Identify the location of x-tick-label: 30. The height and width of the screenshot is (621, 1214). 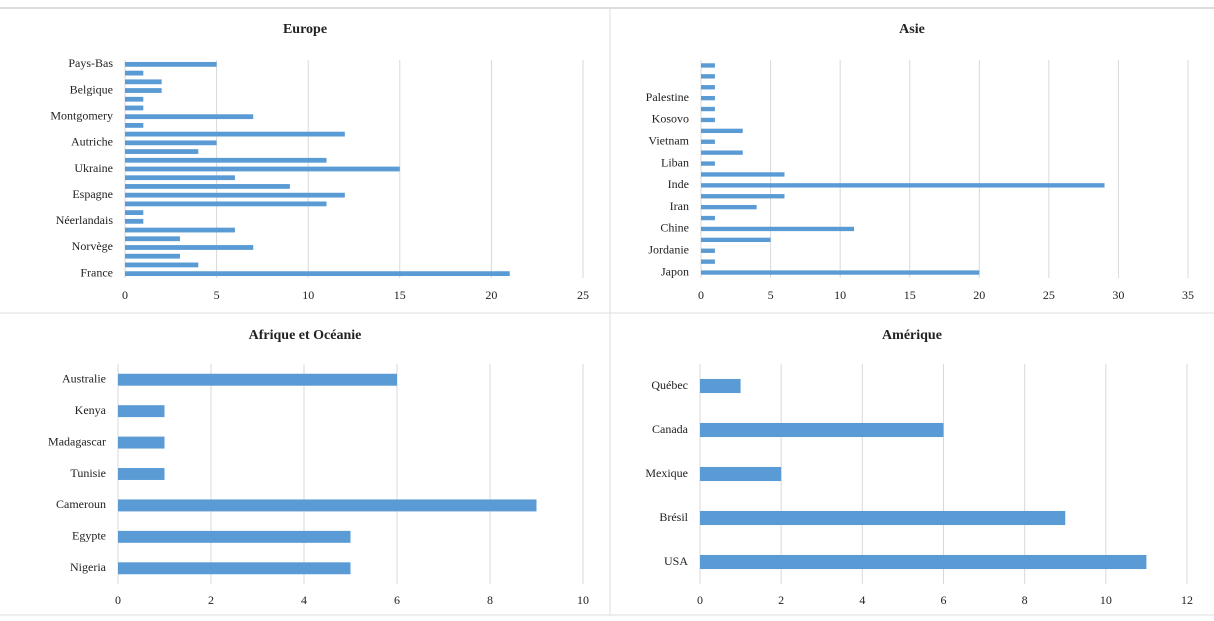
(1118, 295).